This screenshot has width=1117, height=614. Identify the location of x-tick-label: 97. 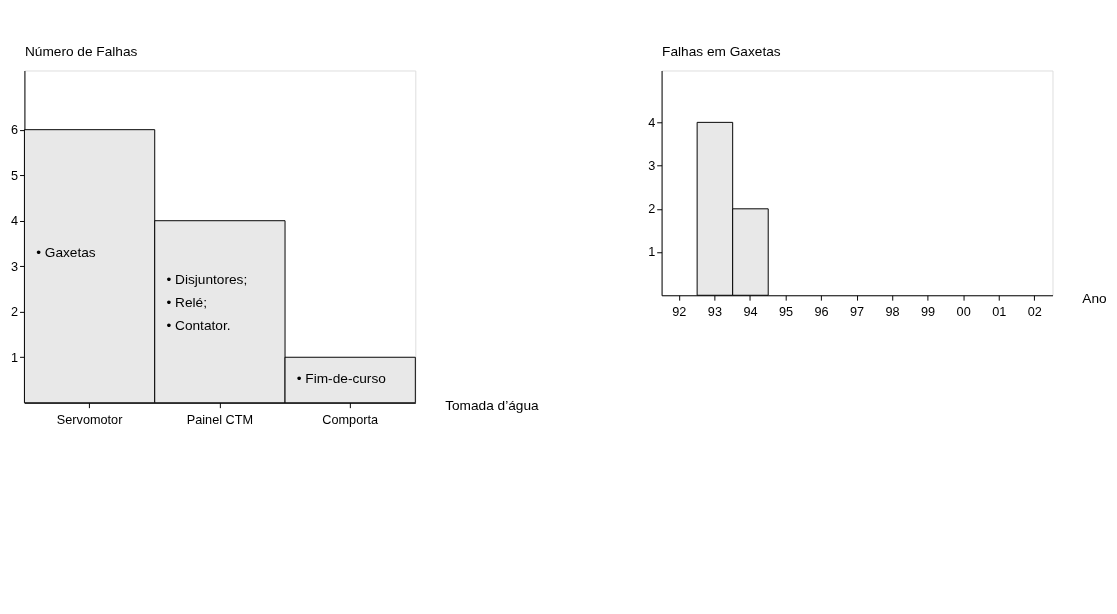
(857, 312).